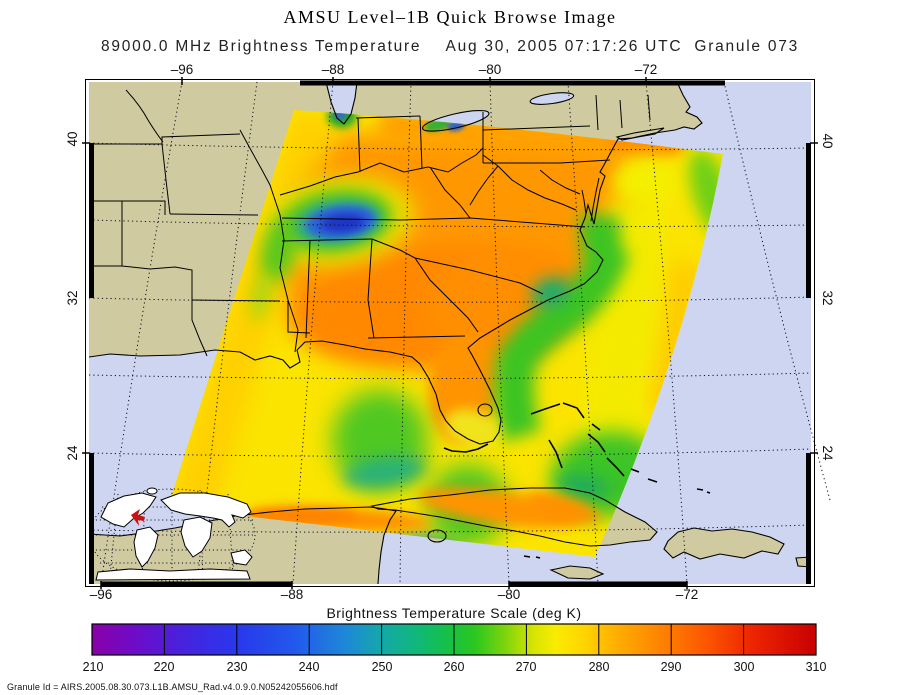 The height and width of the screenshot is (695, 900). I want to click on svg-text: 230, so click(237, 667).